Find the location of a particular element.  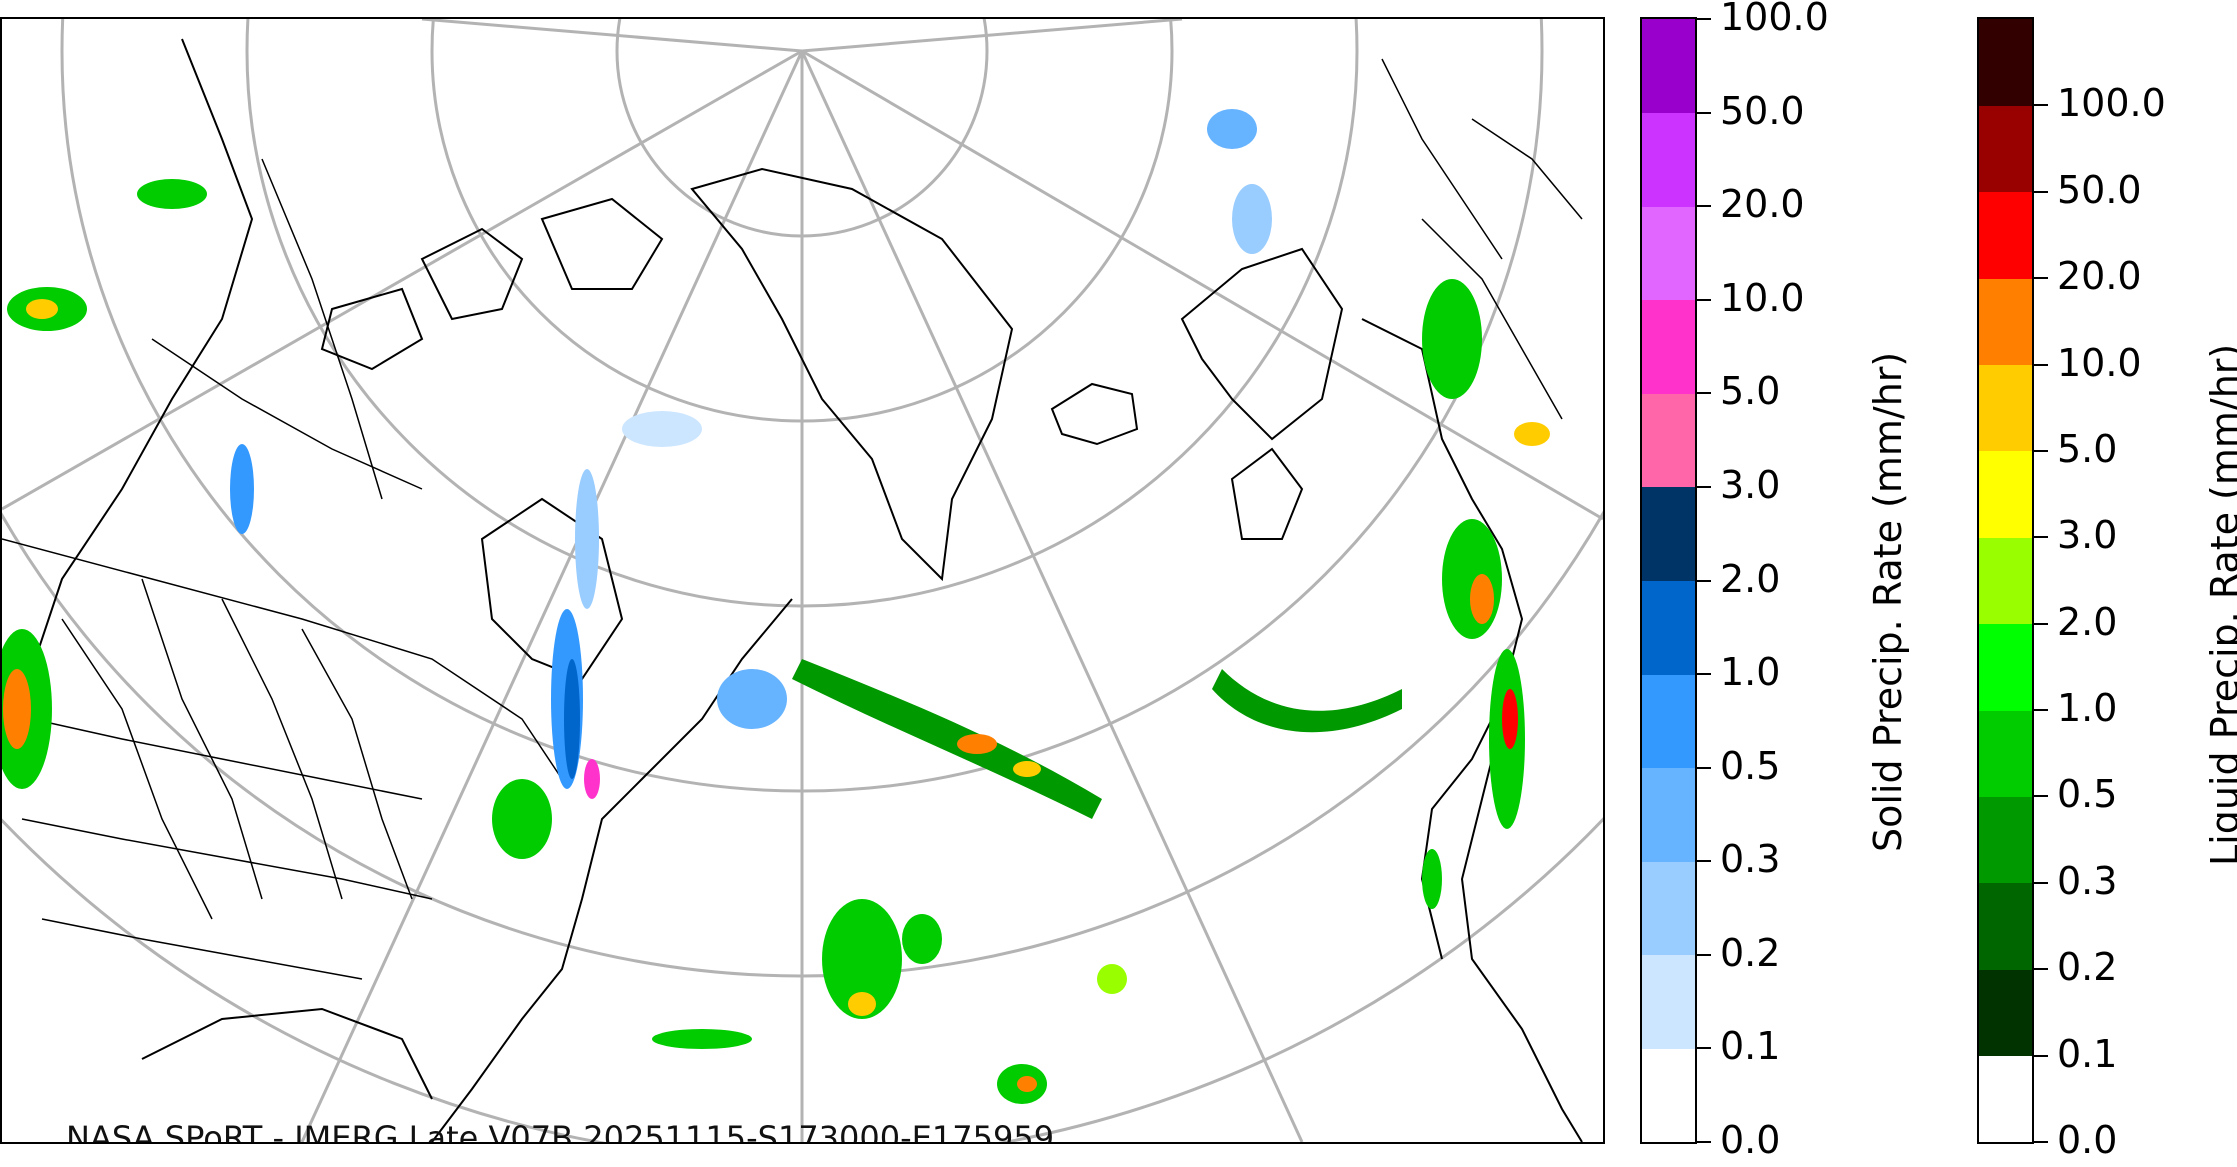

liquid-colorbar-tick-label: 0.2 is located at coordinates (2087, 967).